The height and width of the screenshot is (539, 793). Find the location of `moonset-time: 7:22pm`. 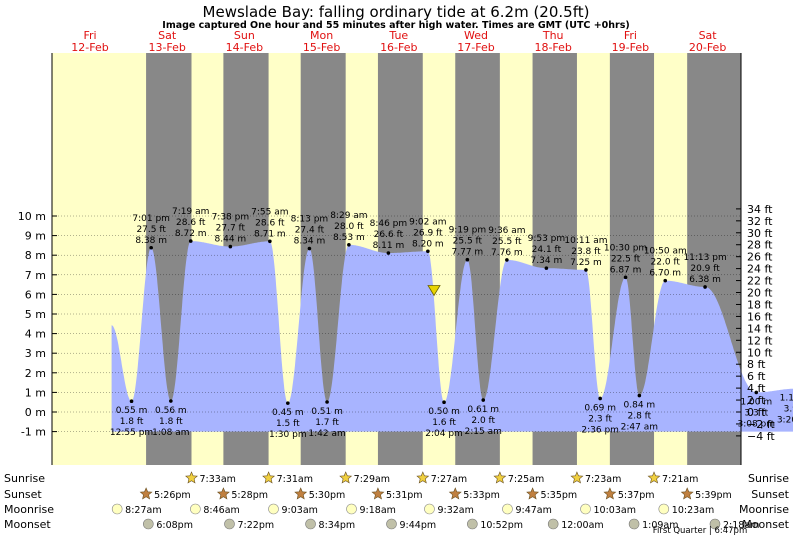

moonset-time: 7:22pm is located at coordinates (255, 525).